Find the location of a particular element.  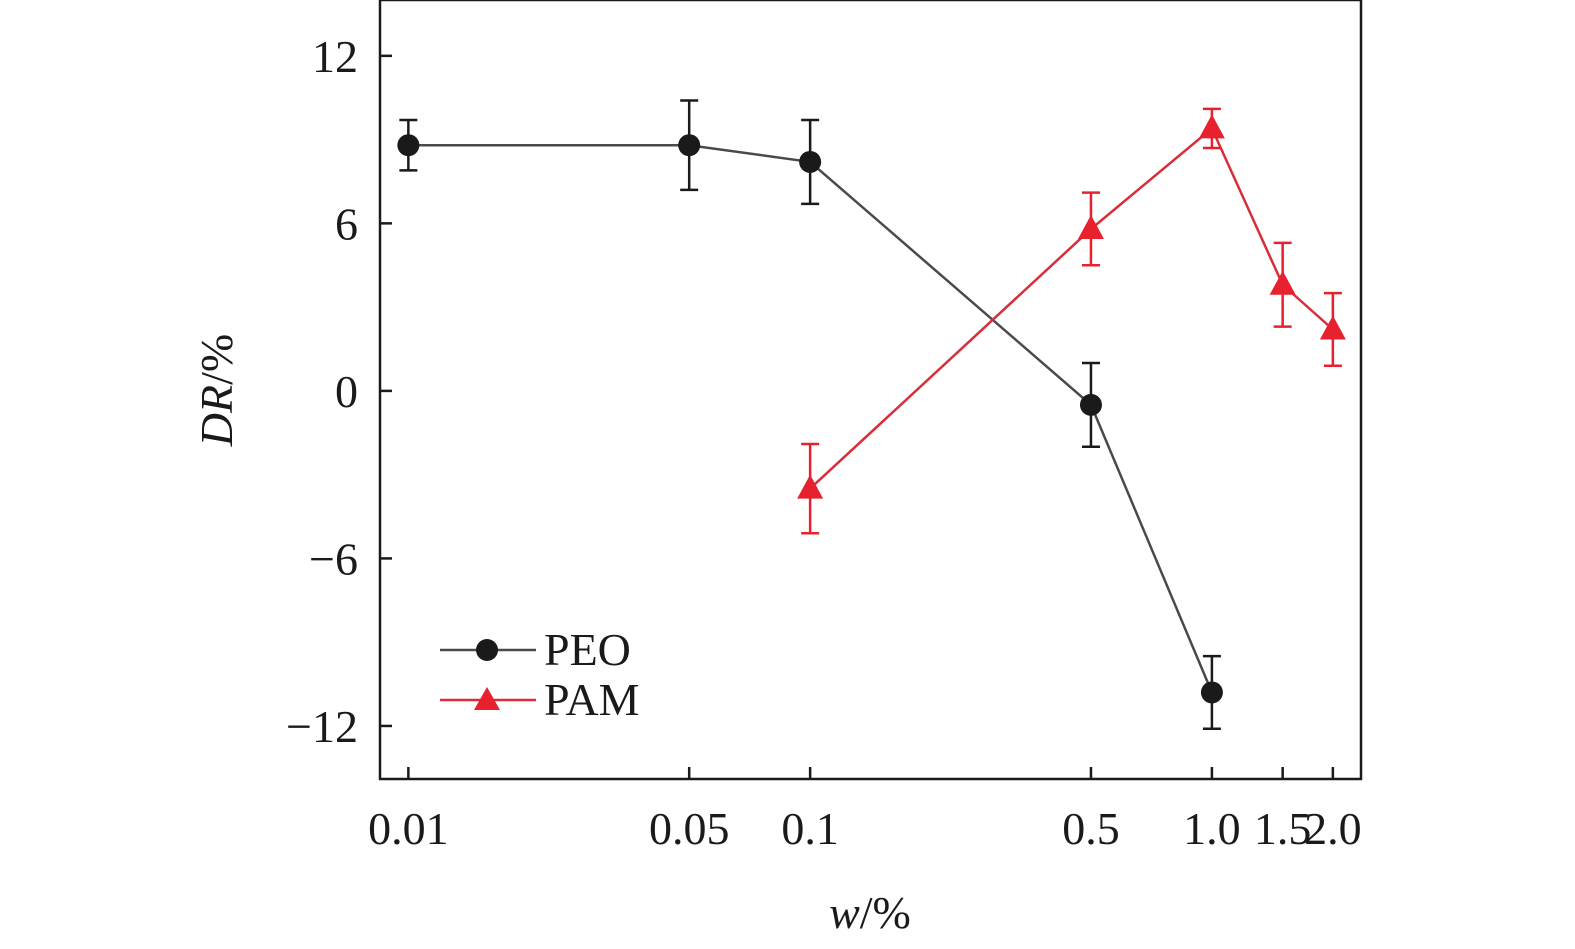

y-tick-label--12: −12 is located at coordinates (322, 726).